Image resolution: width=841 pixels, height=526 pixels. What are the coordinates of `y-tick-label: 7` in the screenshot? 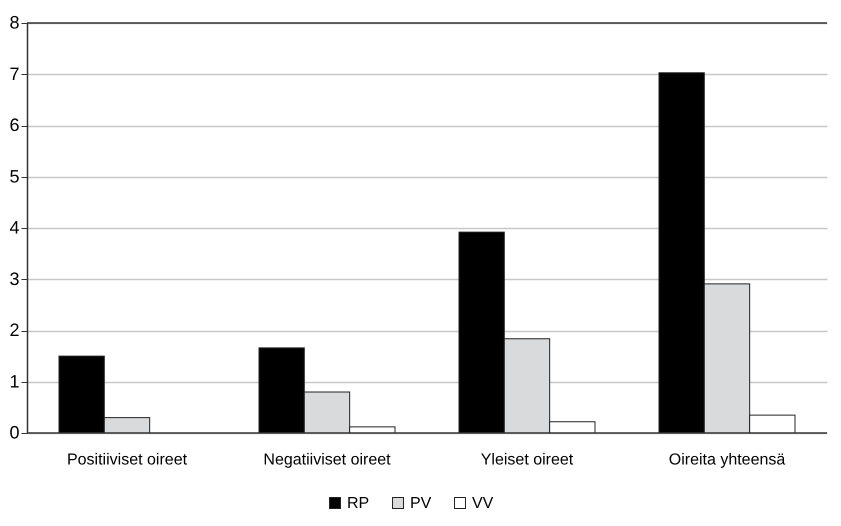 It's located at (14, 74).